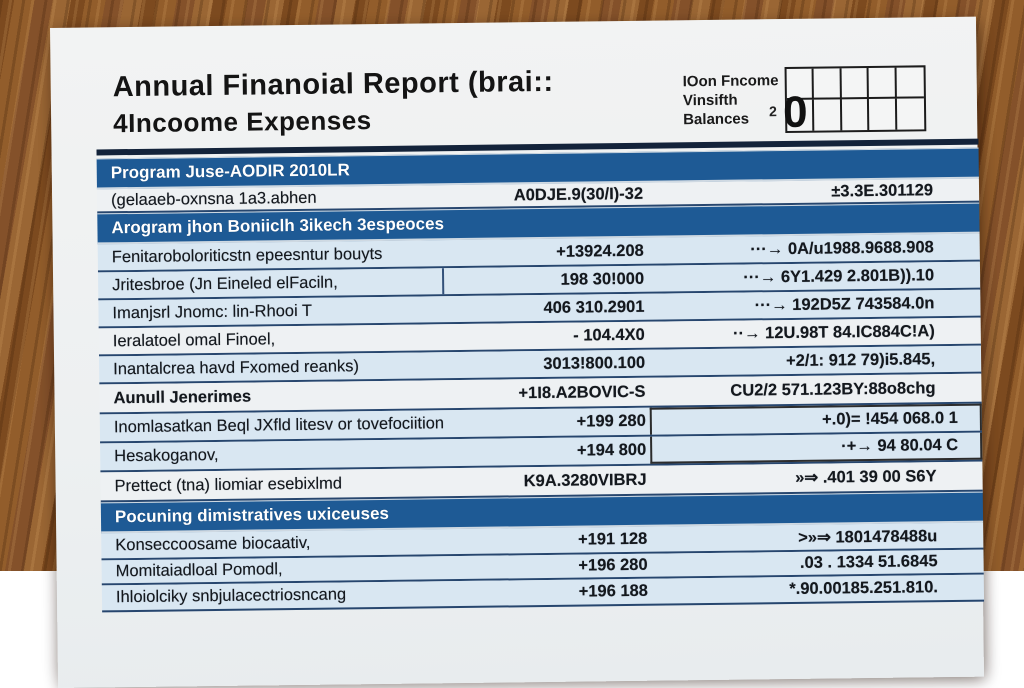  I want to click on corner-label-non-income: IOon Fncome, so click(733, 81).